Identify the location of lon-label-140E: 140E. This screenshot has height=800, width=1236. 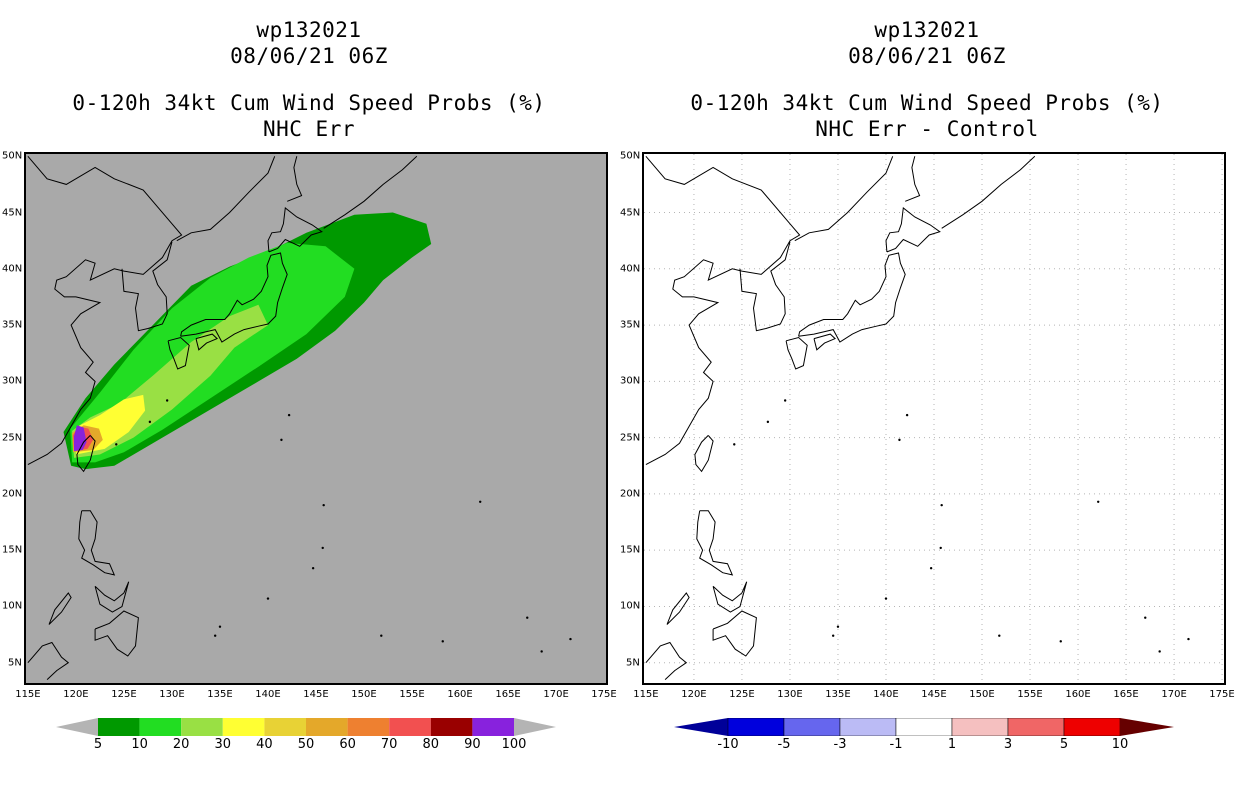
(886, 694).